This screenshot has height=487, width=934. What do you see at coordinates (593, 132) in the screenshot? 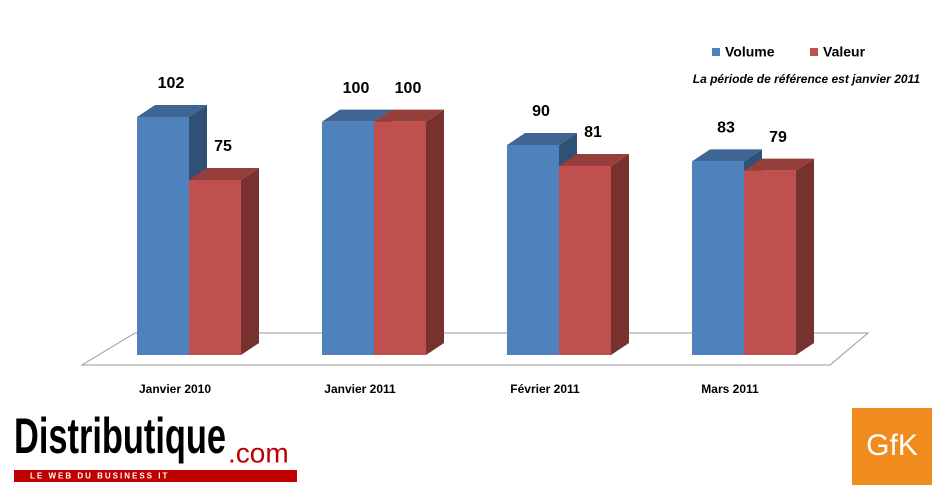
I see `data-label: 81` at bounding box center [593, 132].